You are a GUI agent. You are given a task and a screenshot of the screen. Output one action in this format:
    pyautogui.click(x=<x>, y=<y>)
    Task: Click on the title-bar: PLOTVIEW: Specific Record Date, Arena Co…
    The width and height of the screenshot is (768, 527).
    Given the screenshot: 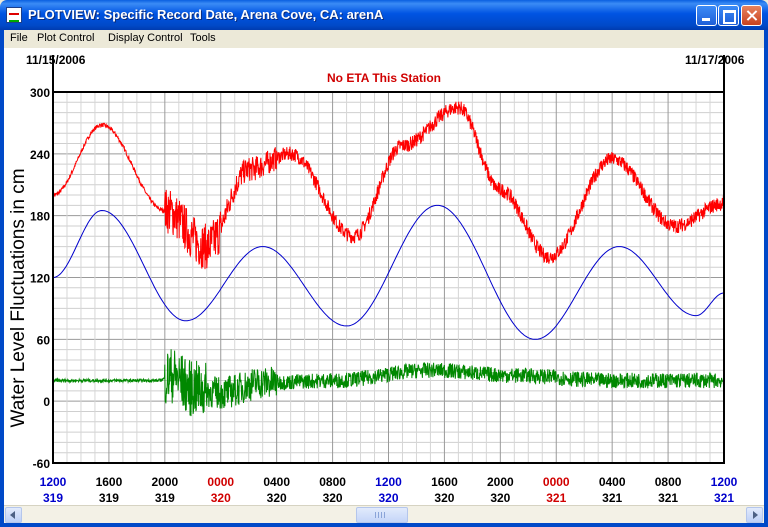 What is the action you would take?
    pyautogui.click(x=384, y=15)
    